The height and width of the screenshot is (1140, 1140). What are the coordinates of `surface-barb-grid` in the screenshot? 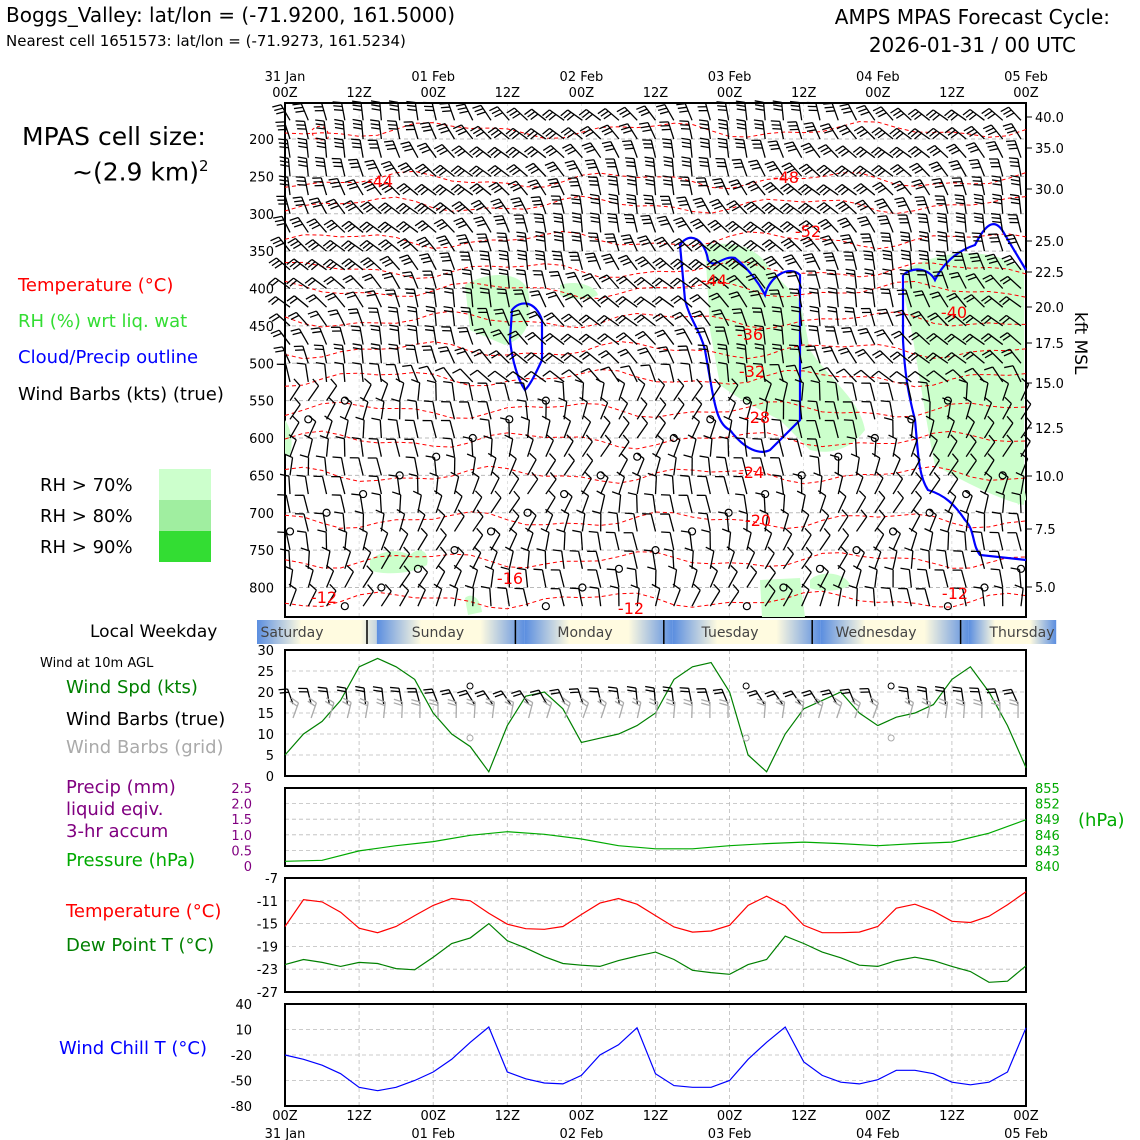 It's located at (602, 708).